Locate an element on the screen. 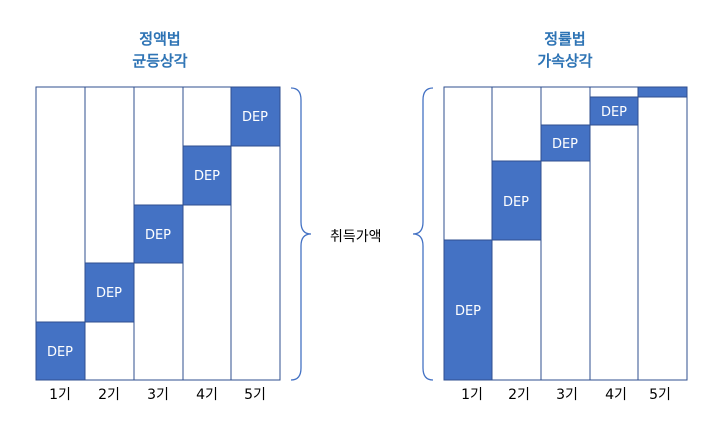  declining-balance-title-line2: 가속상각 is located at coordinates (565, 61).